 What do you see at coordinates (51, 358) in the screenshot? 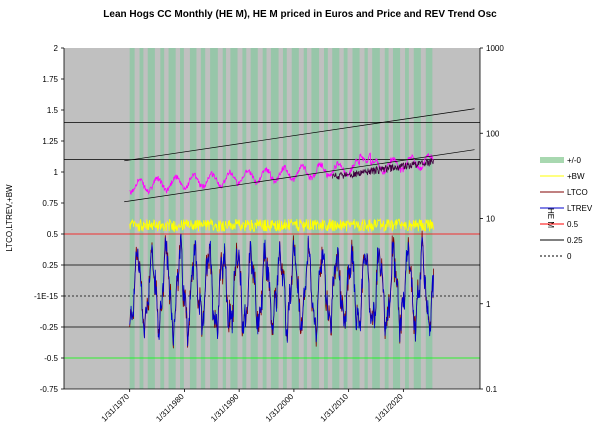
I see `left-tick-label: -0.5` at bounding box center [51, 358].